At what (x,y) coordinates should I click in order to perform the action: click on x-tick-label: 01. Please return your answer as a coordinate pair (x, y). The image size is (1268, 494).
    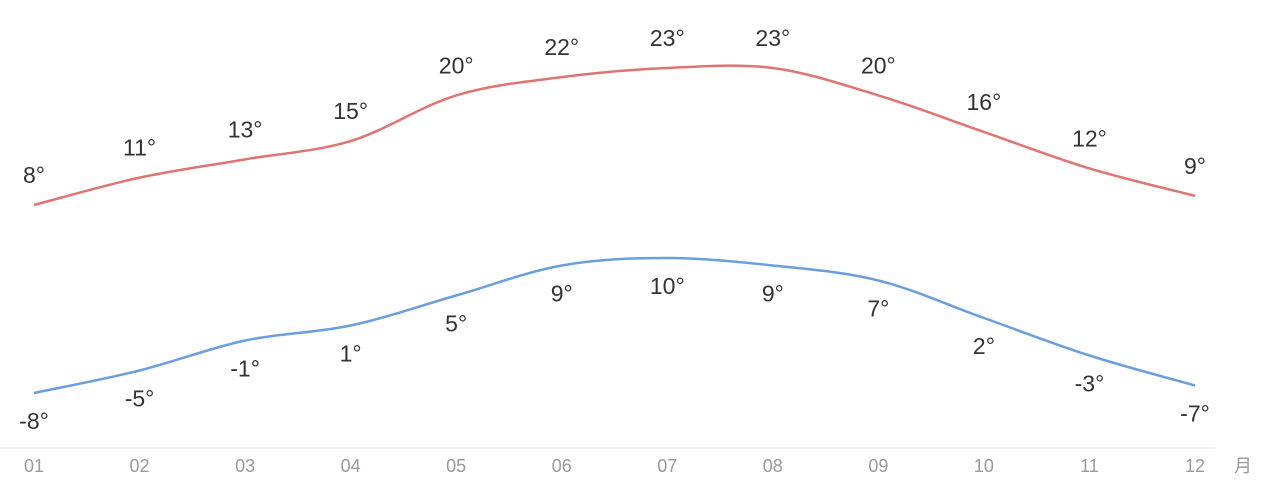
    Looking at the image, I should click on (34, 466).